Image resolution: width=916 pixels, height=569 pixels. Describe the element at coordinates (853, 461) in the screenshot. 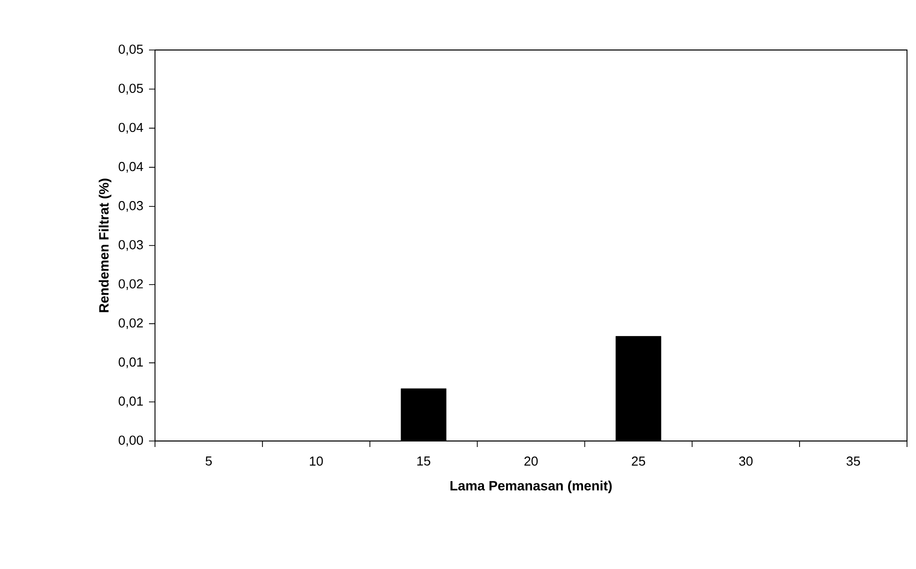

I see `x-tick-label: 35` at that location.